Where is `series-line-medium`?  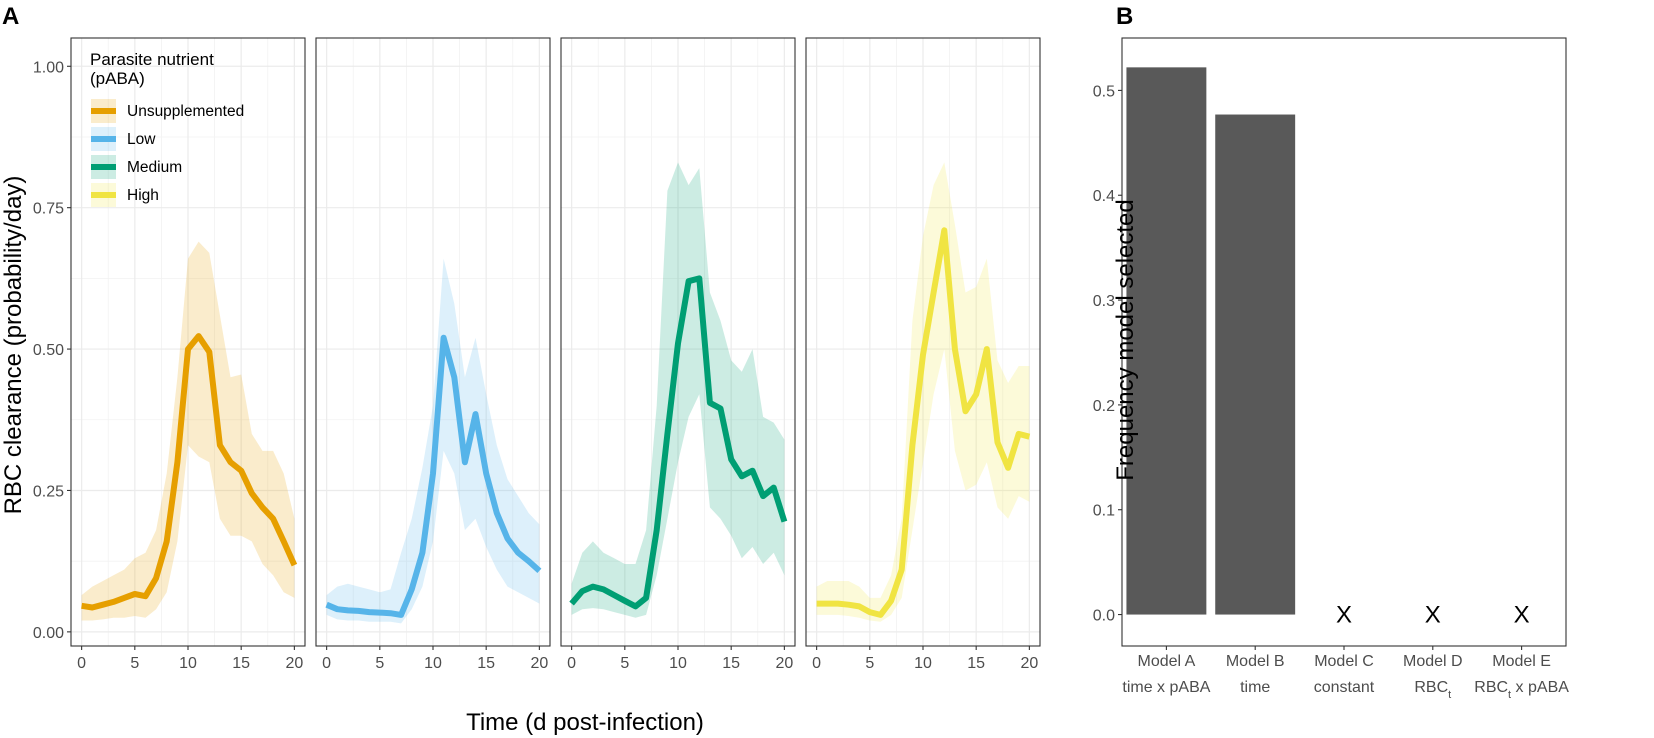
series-line-medium is located at coordinates (678, 442).